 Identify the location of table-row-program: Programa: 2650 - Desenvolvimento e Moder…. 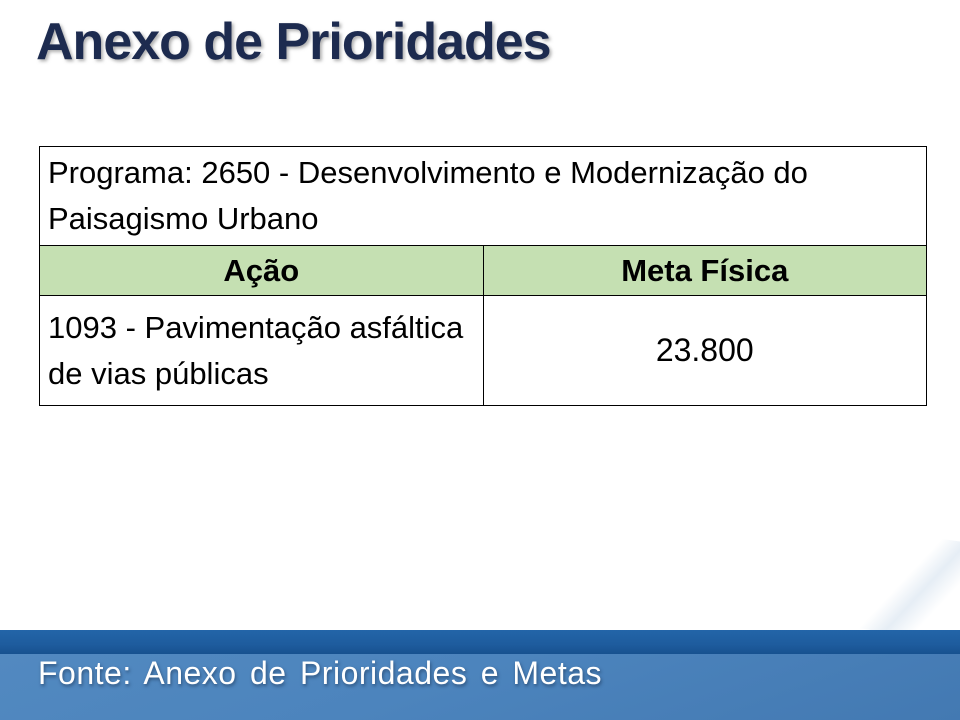
(483, 196).